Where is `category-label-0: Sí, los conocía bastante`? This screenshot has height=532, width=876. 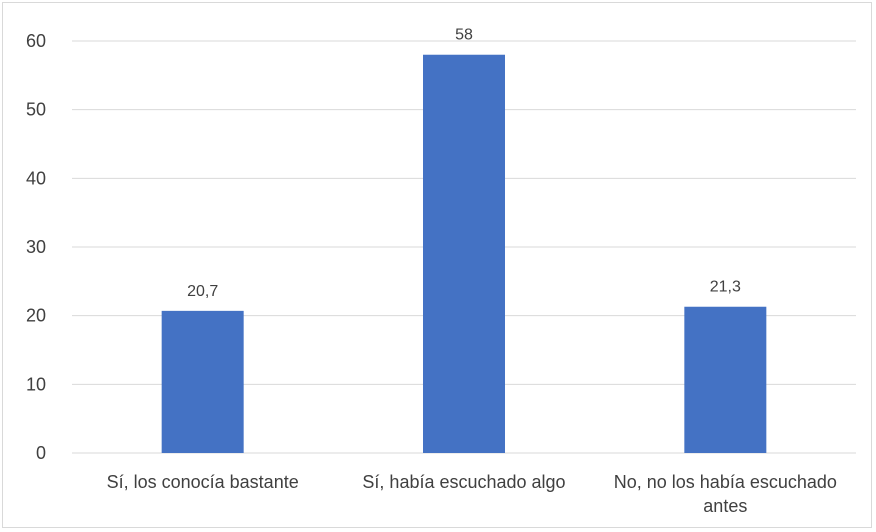 category-label-0: Sí, los conocía bastante is located at coordinates (203, 482).